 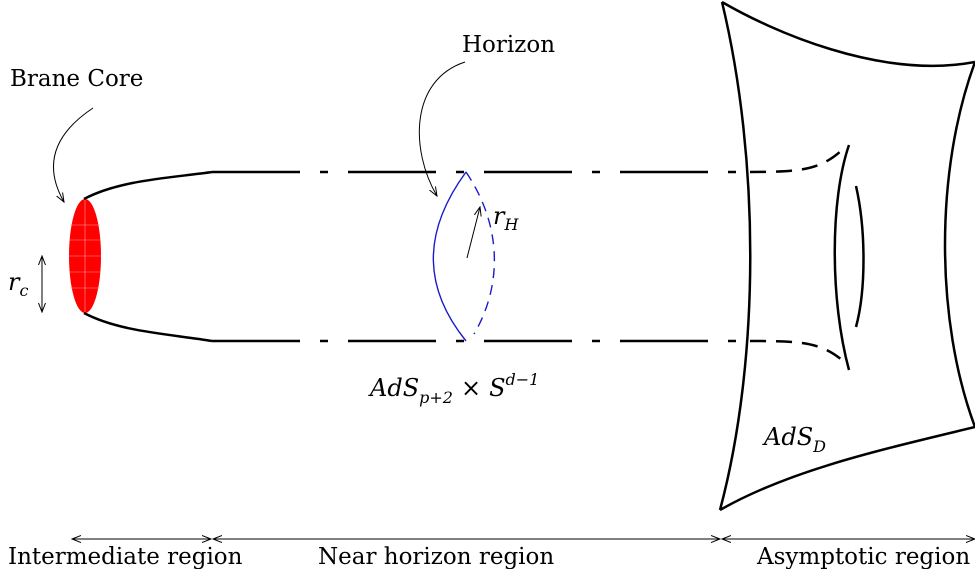 What do you see at coordinates (453, 388) in the screenshot?
I see `near-horizon-geometry-label: AdSp+2 × Sd−1` at bounding box center [453, 388].